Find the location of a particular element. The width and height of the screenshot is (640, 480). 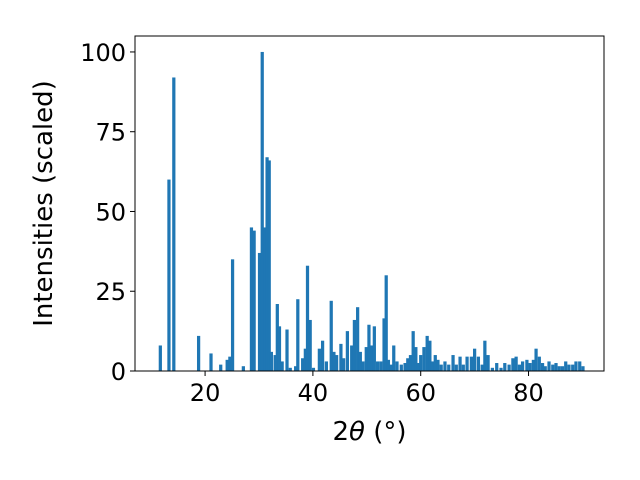

x-tick-label: 80 is located at coordinates (528, 393).